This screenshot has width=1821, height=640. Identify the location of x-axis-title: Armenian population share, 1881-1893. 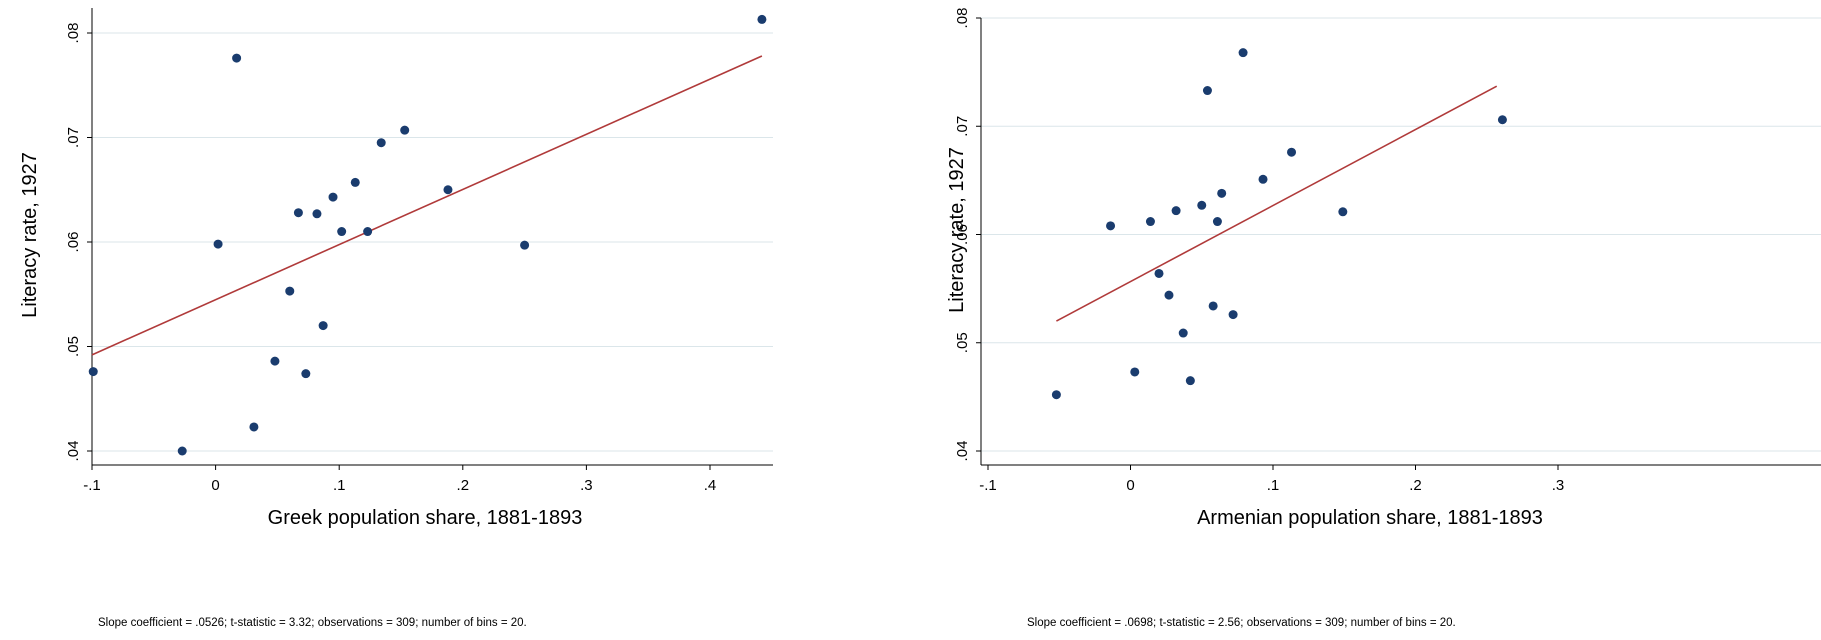
(1370, 518).